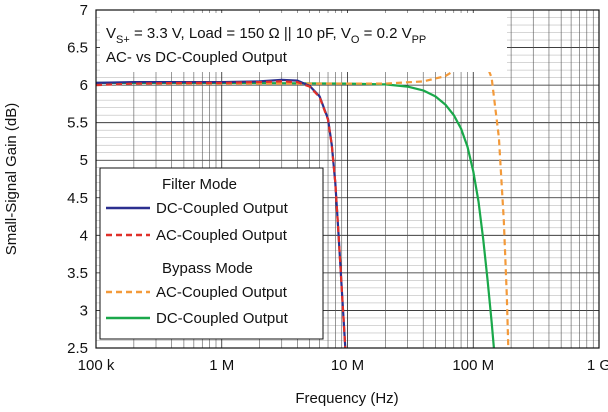  I want to click on y-tick-label: 5, so click(84, 160).